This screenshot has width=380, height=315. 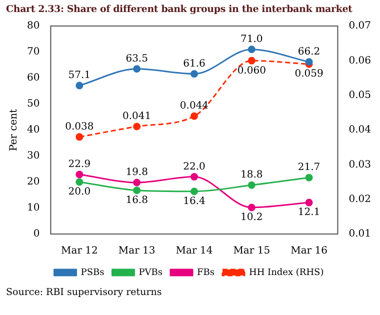 What do you see at coordinates (194, 201) in the screenshot?
I see `data-label: 16.4` at bounding box center [194, 201].